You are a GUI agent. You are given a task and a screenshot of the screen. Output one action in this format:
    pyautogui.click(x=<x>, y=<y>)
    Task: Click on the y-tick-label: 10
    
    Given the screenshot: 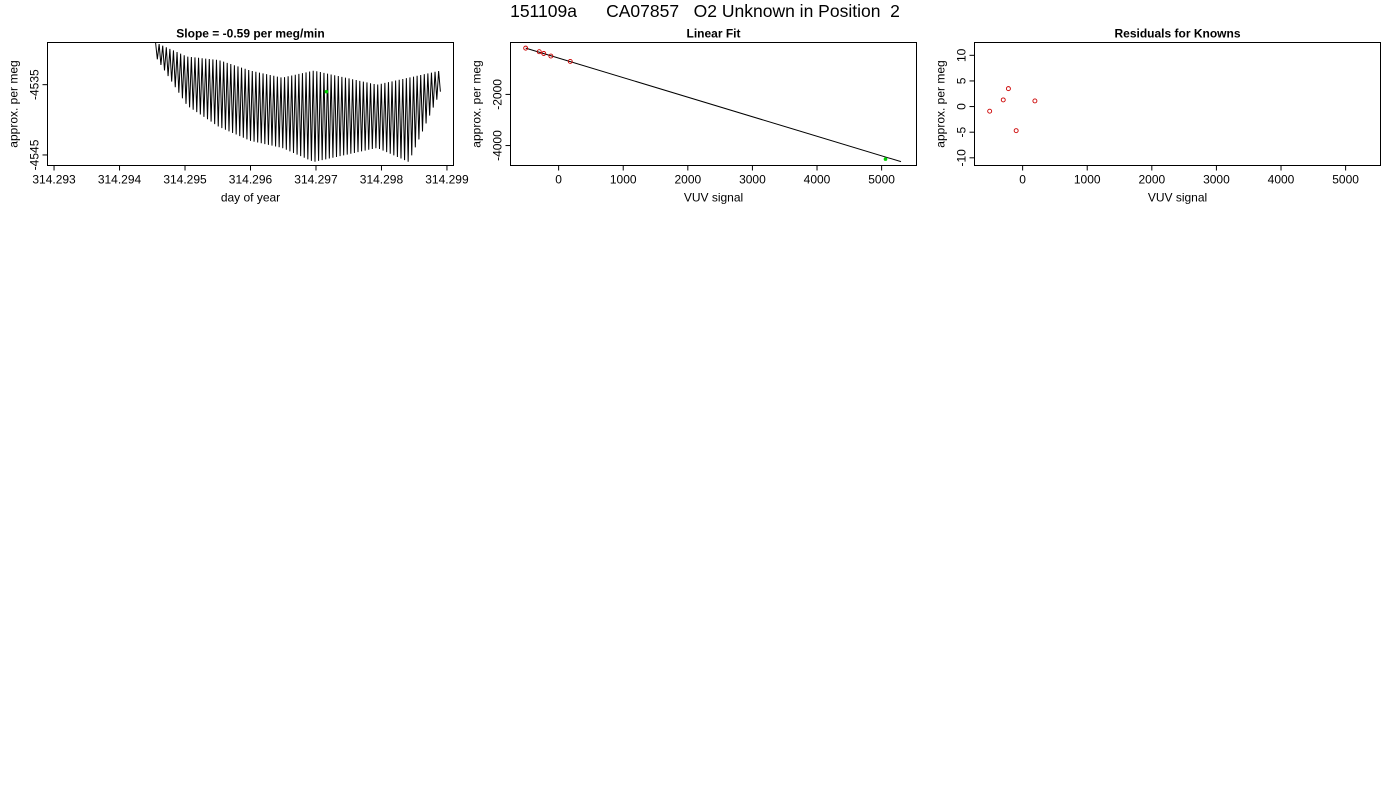 What is the action you would take?
    pyautogui.click(x=962, y=55)
    